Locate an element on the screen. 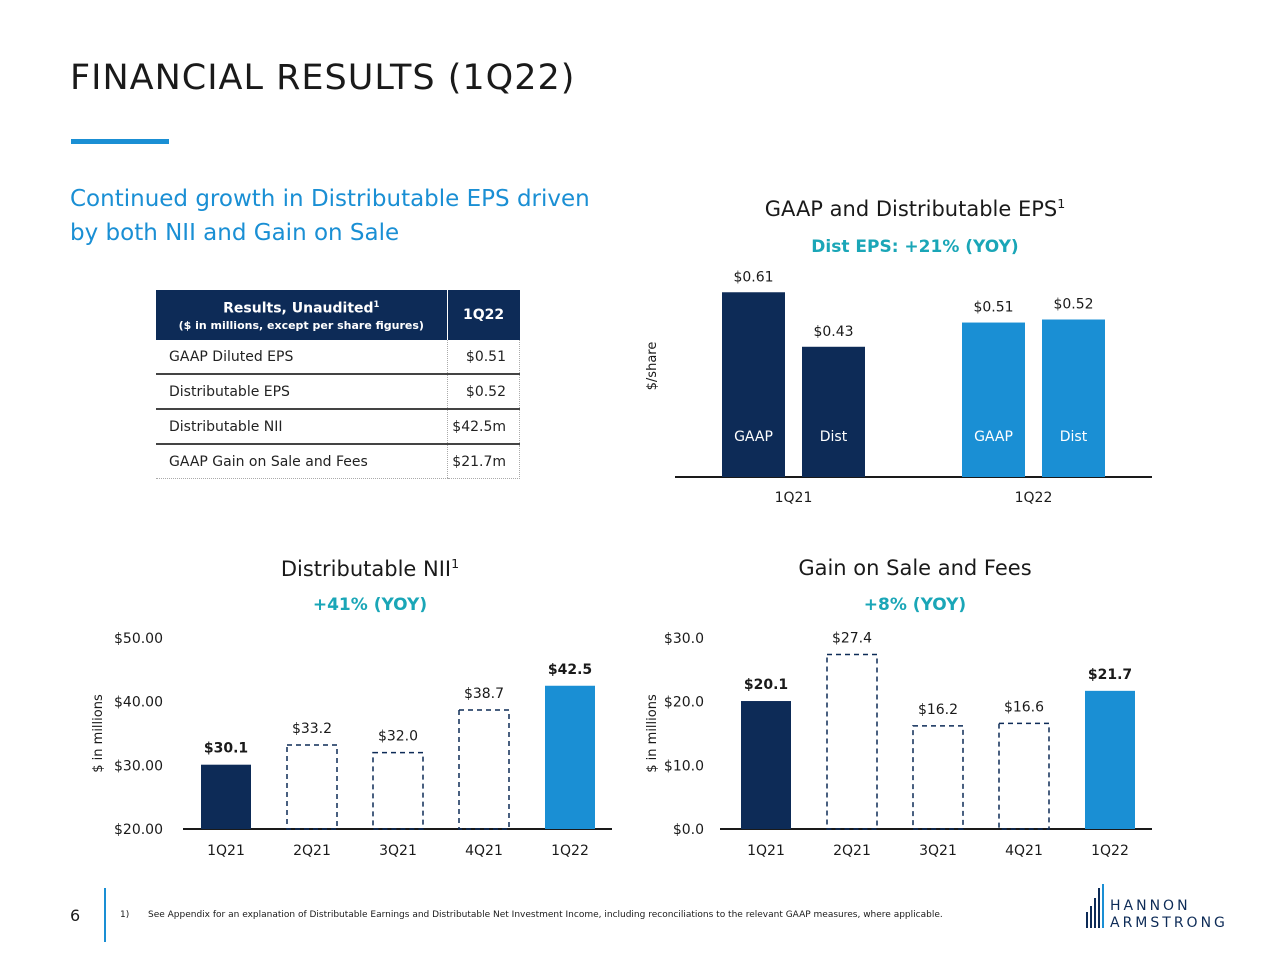  eps-data-label: $0.61 is located at coordinates (753, 277).